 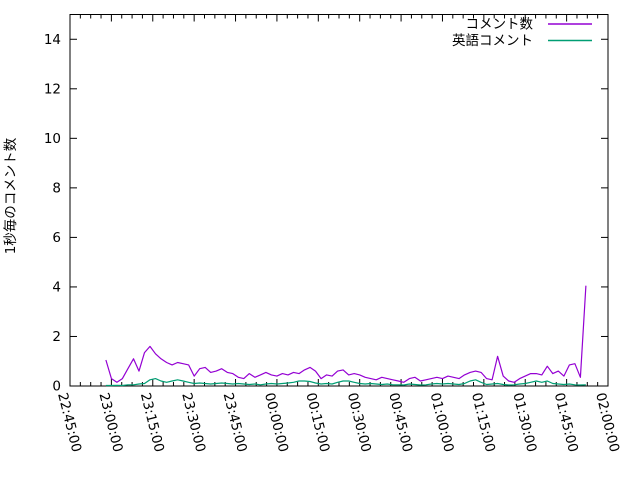 What do you see at coordinates (483, 422) in the screenshot?
I see `x-tick-label: 01:15:00` at bounding box center [483, 422].